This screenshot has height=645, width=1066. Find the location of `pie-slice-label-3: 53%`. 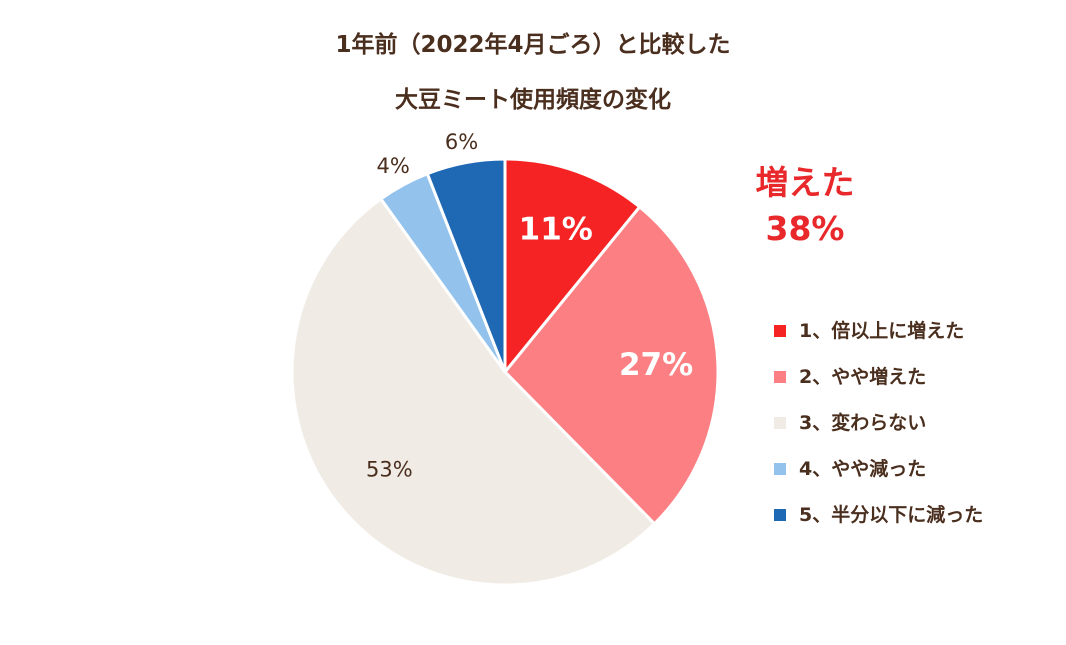

pie-slice-label-3: 53% is located at coordinates (389, 469).